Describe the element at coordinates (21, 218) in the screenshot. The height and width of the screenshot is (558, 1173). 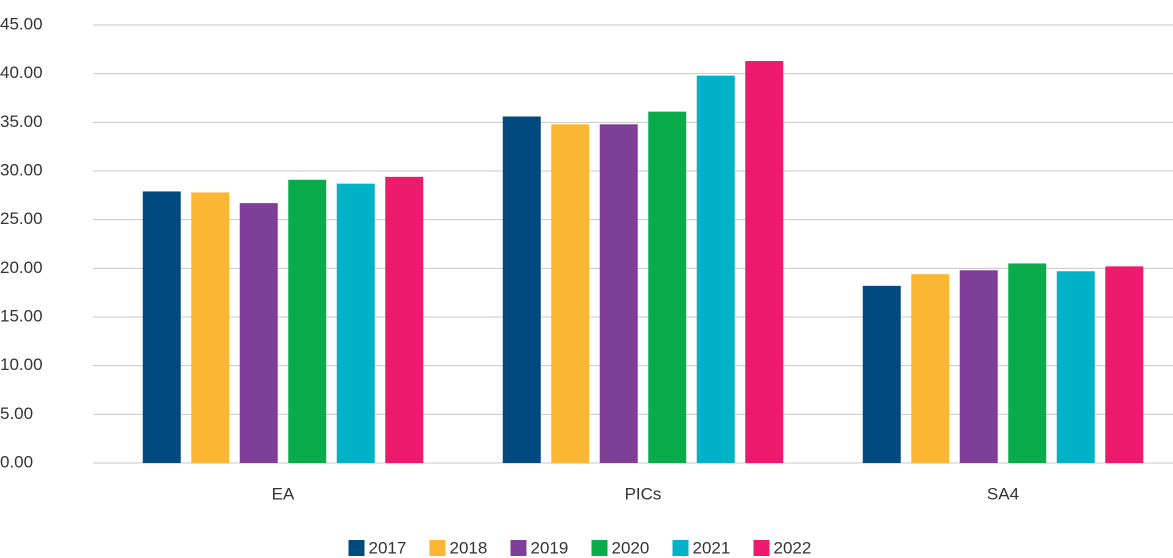
I see `y-tick-label: 25.00` at that location.